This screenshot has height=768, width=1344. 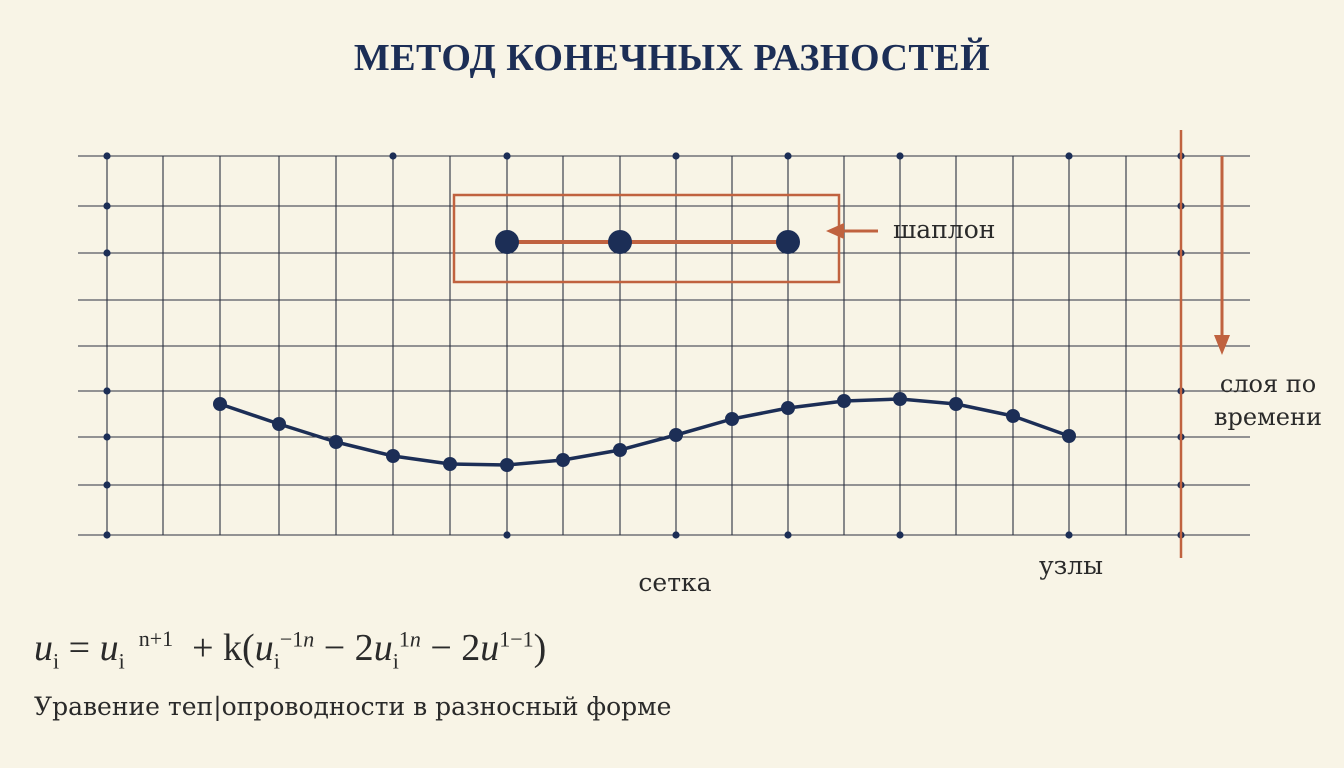 I want to click on nodes-label: узлы, so click(x=1071, y=565).